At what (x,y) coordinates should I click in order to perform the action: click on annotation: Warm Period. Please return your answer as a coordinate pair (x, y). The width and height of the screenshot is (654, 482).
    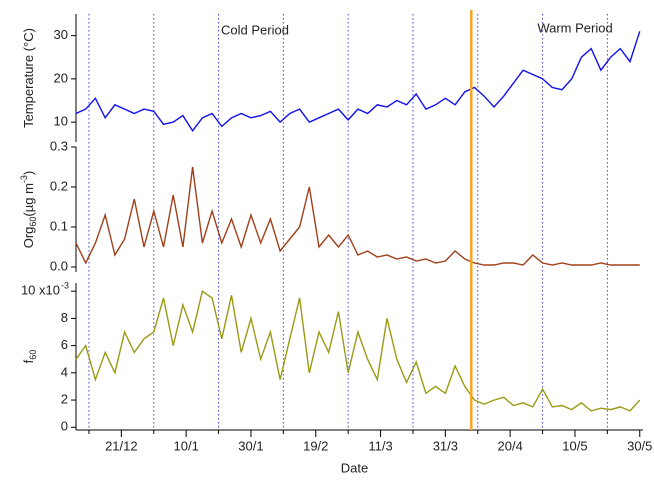
    Looking at the image, I should click on (574, 27).